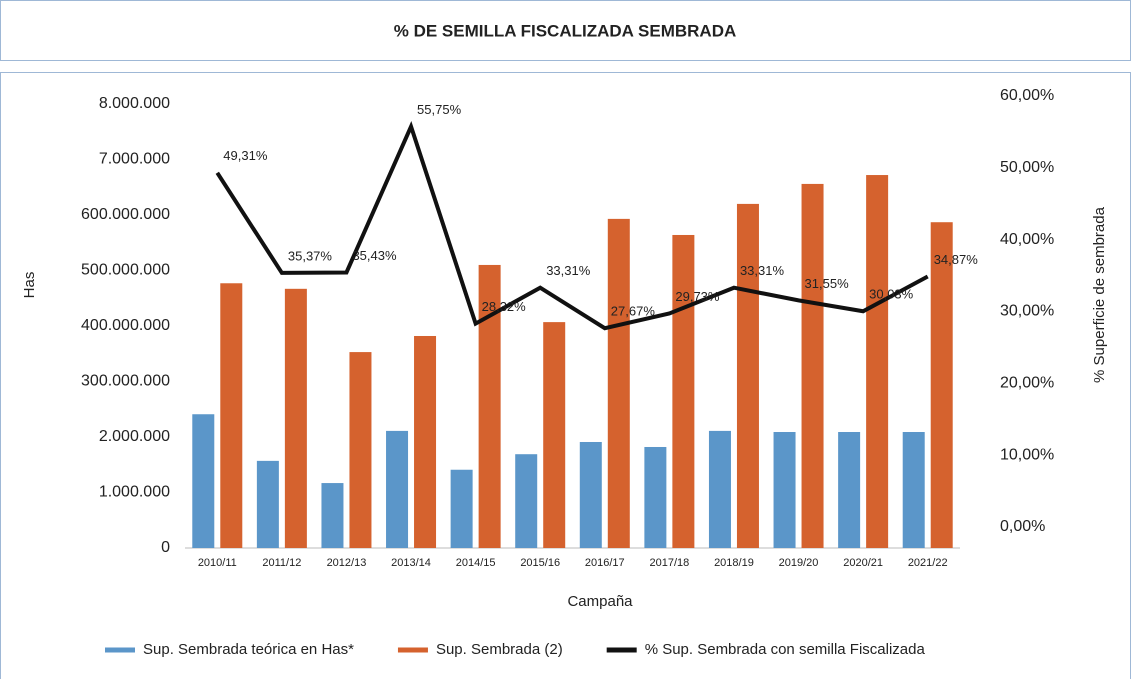 The image size is (1131, 679). I want to click on y-tick-label: 0, so click(165, 547).